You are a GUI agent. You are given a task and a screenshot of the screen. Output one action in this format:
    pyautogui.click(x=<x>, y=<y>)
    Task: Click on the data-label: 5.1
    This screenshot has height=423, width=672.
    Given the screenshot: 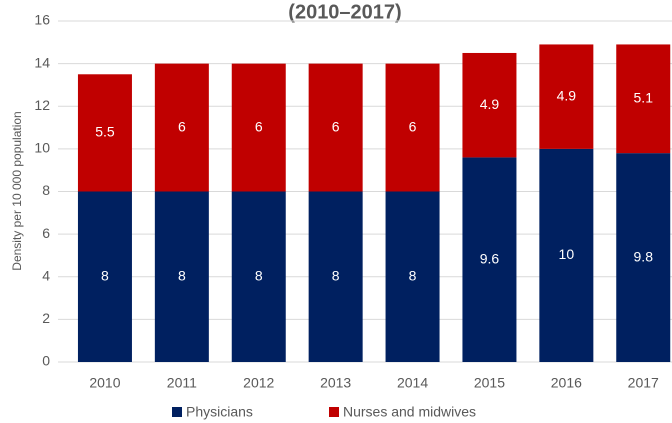 What is the action you would take?
    pyautogui.click(x=644, y=97)
    